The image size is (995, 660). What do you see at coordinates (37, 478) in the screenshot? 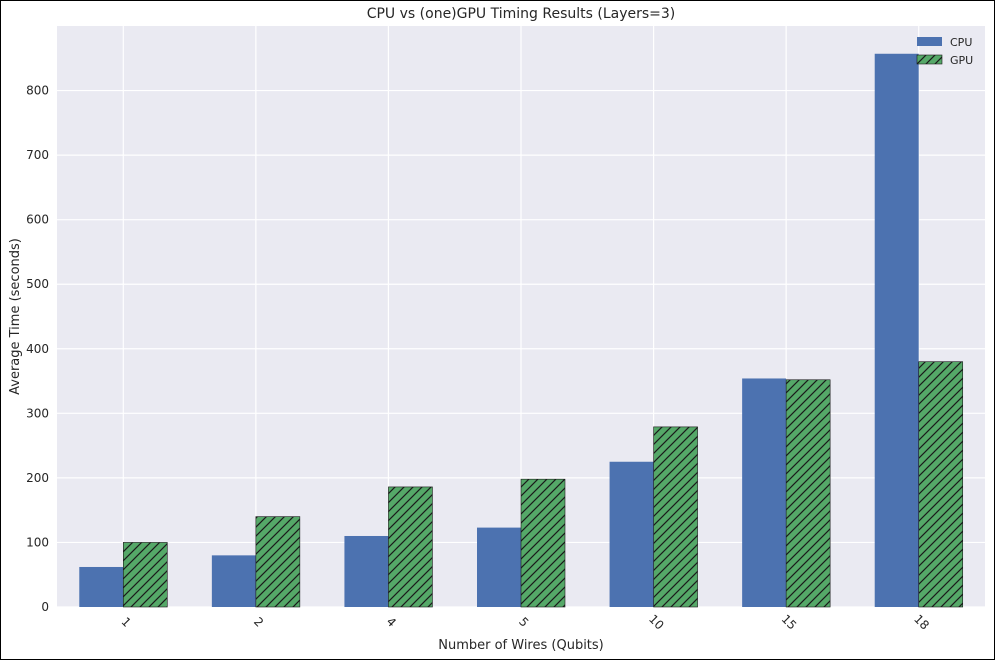
I see `y-tick-label: 200` at bounding box center [37, 478].